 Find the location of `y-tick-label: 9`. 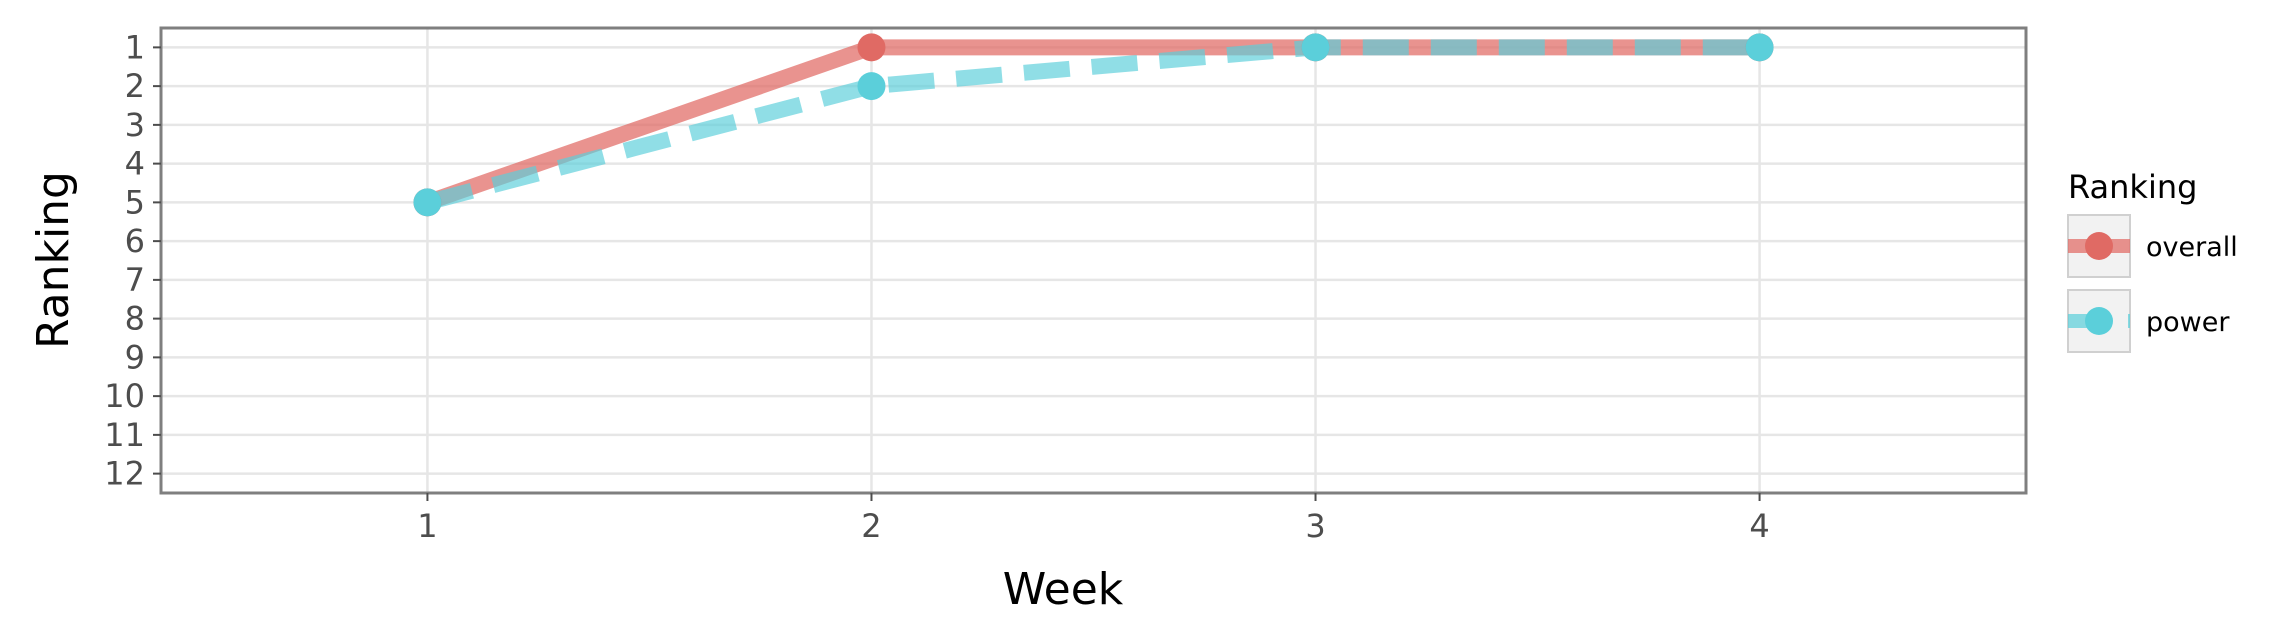

y-tick-label: 9 is located at coordinates (135, 357).